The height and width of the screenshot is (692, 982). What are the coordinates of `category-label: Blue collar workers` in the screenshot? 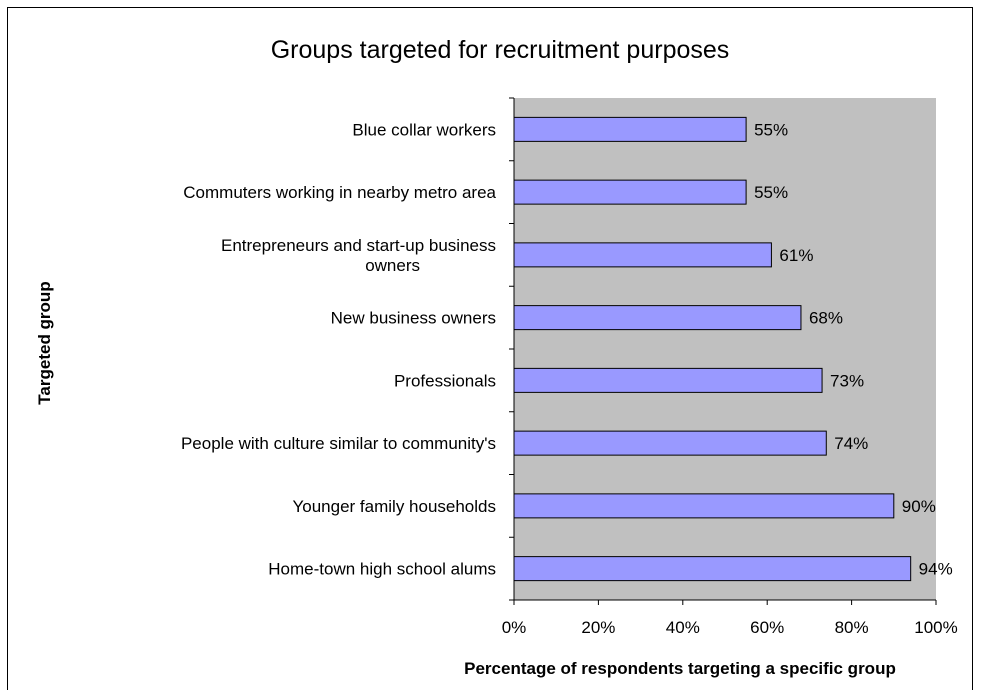 It's located at (424, 129).